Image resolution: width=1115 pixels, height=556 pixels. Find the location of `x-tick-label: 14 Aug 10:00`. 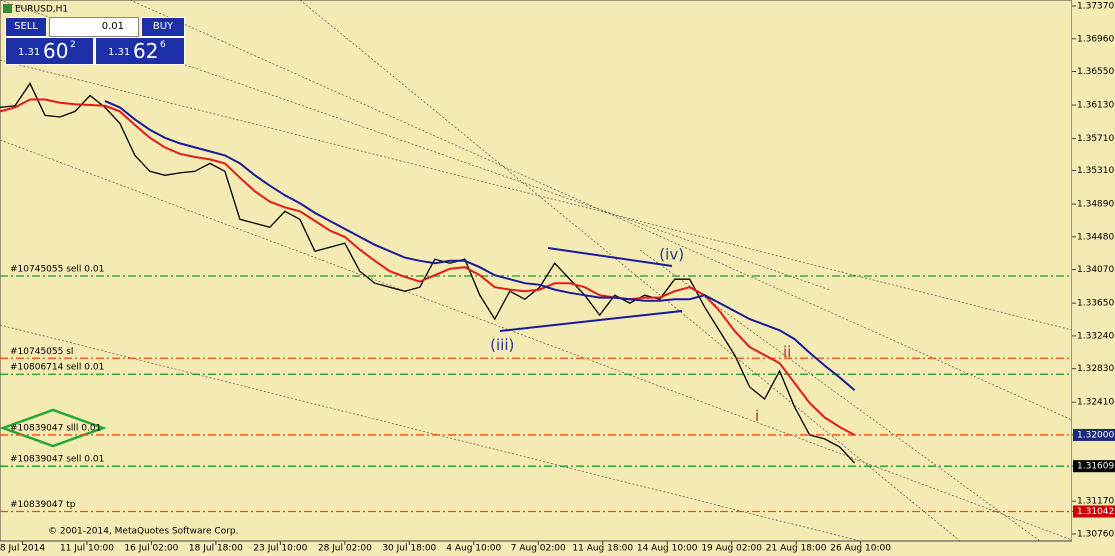

x-tick-label: 14 Aug 10:00 is located at coordinates (667, 549).